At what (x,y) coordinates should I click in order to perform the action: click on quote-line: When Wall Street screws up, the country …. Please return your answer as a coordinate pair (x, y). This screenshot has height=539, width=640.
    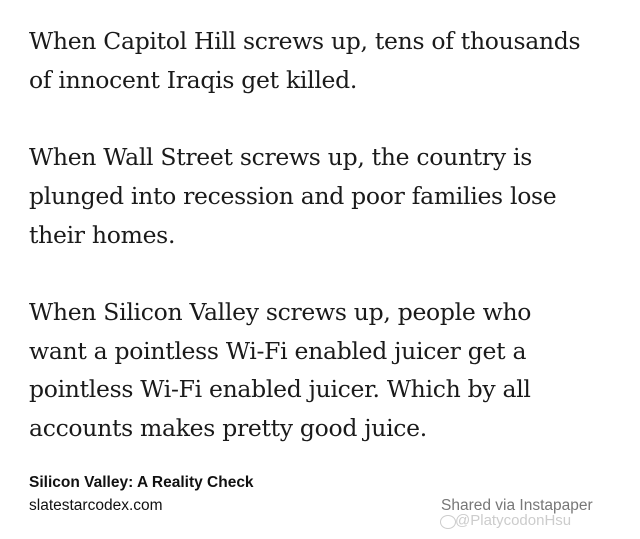
    Looking at the image, I should click on (280, 157).